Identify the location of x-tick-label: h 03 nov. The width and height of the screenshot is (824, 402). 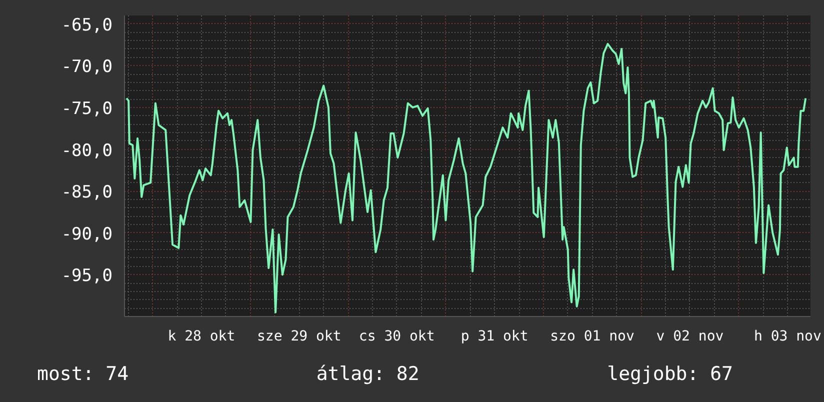
(788, 336).